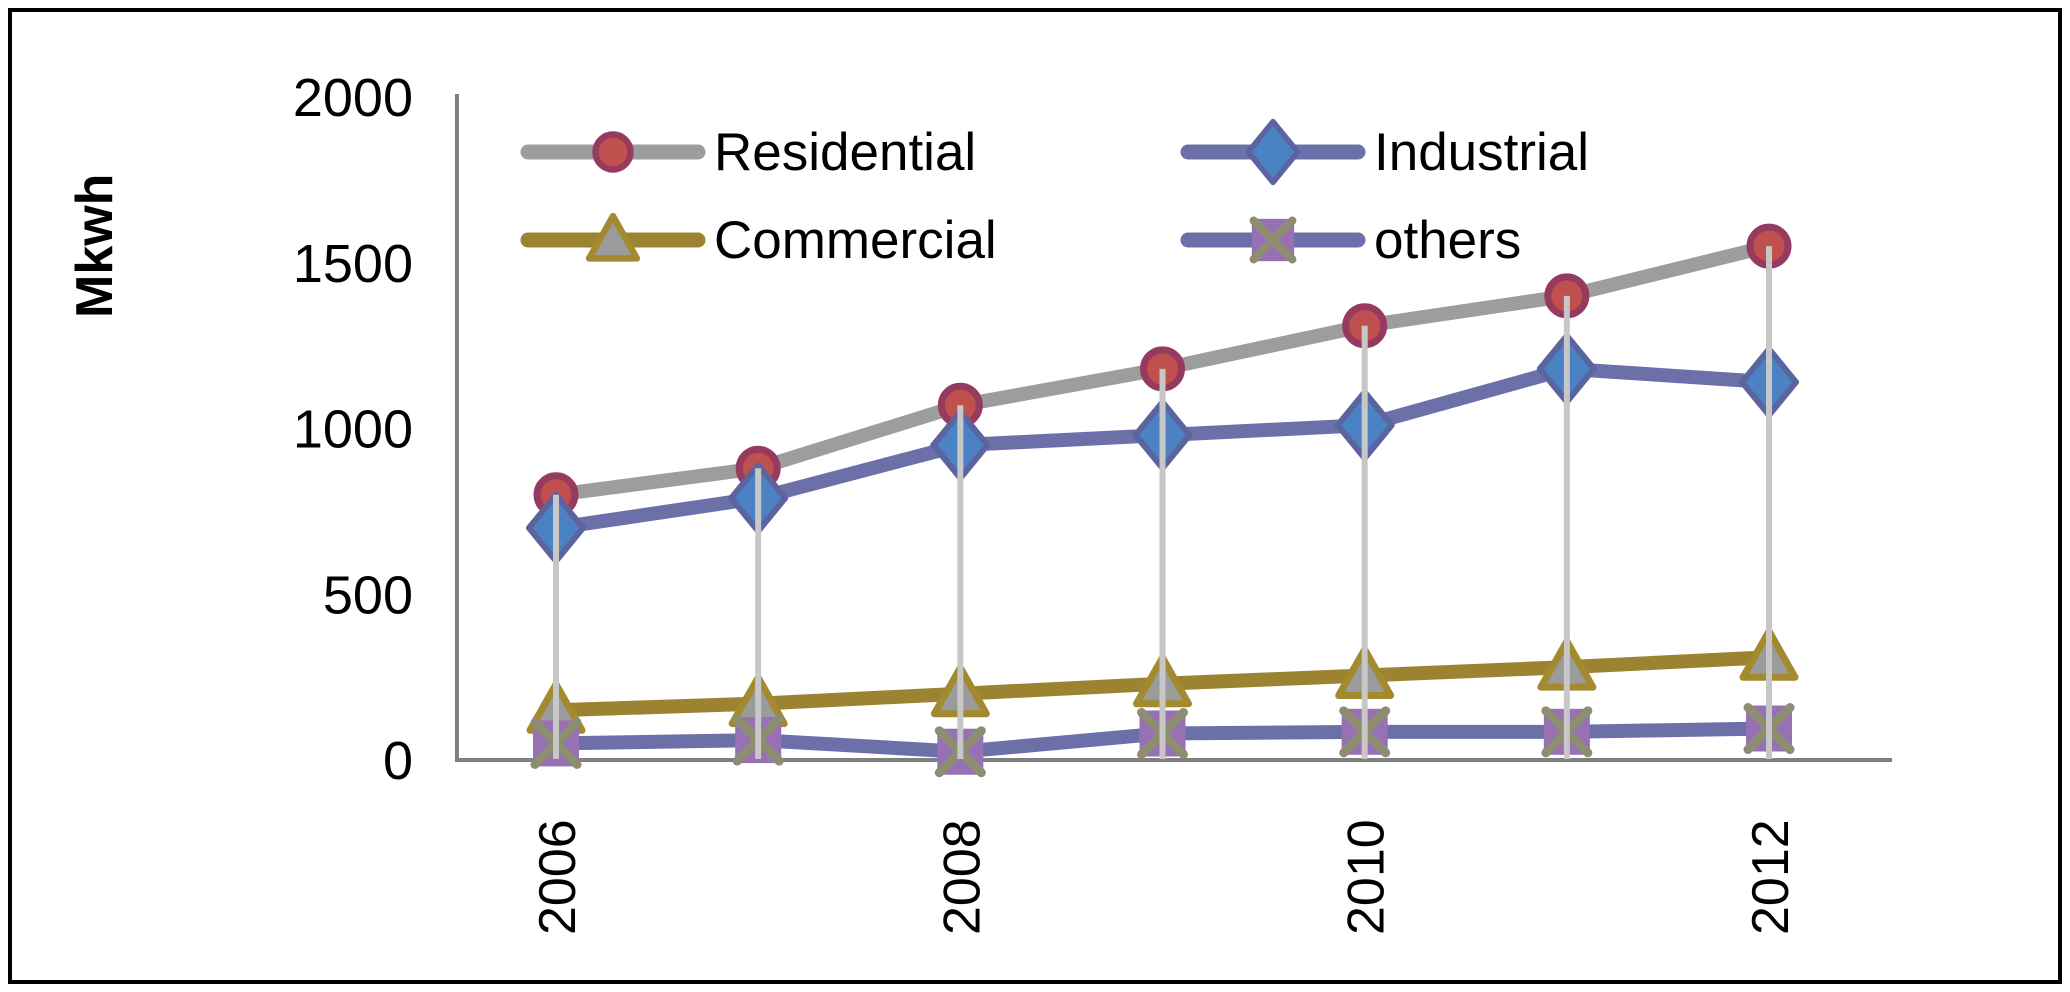 The height and width of the screenshot is (992, 2070). What do you see at coordinates (353, 98) in the screenshot?
I see `y-tick-label: 2000` at bounding box center [353, 98].